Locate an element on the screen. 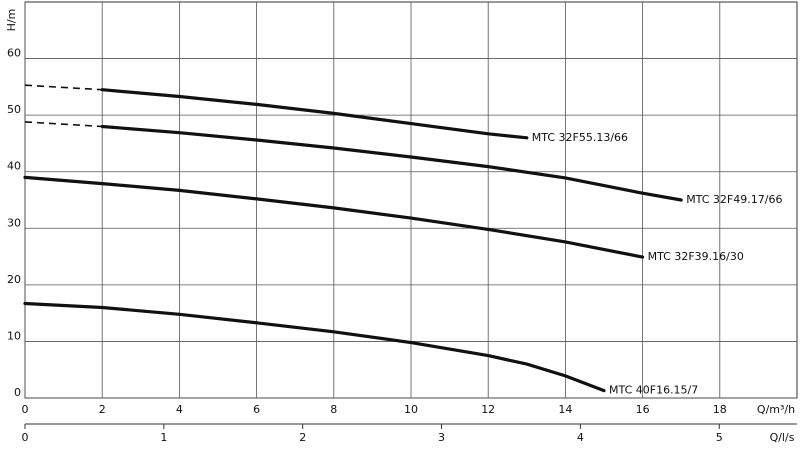 This screenshot has width=800, height=449. x2-tick-label: 1 is located at coordinates (163, 437).